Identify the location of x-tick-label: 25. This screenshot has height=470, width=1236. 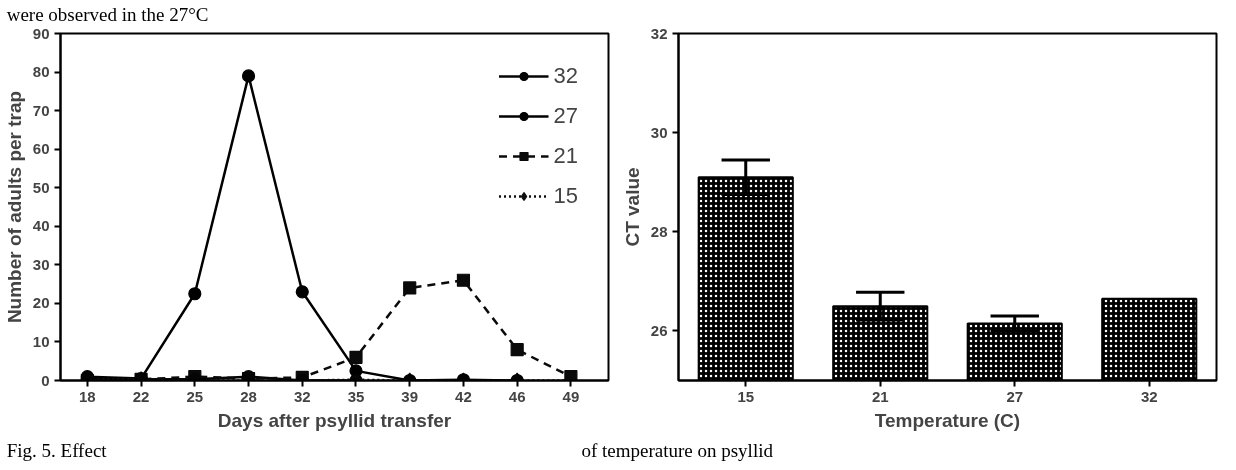
(195, 396).